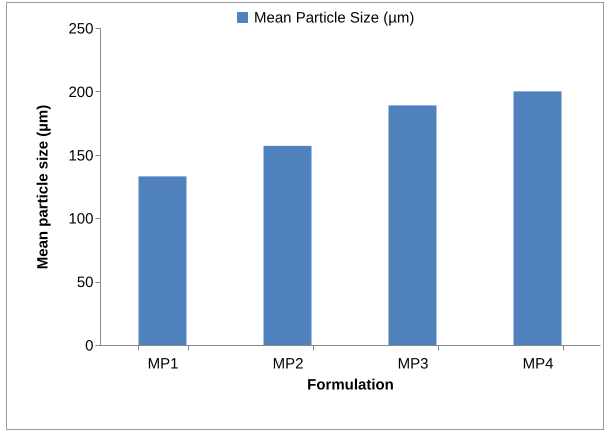  Describe the element at coordinates (538, 364) in the screenshot. I see `x-tick-label: MP4` at that location.